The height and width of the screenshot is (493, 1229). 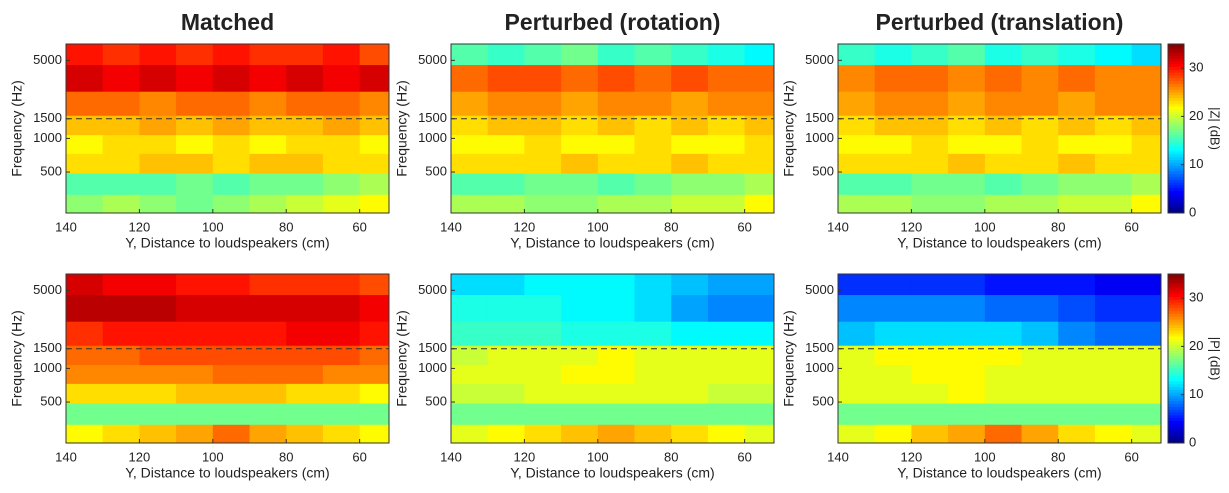 I want to click on y-tick-label: 500, so click(x=51, y=400).